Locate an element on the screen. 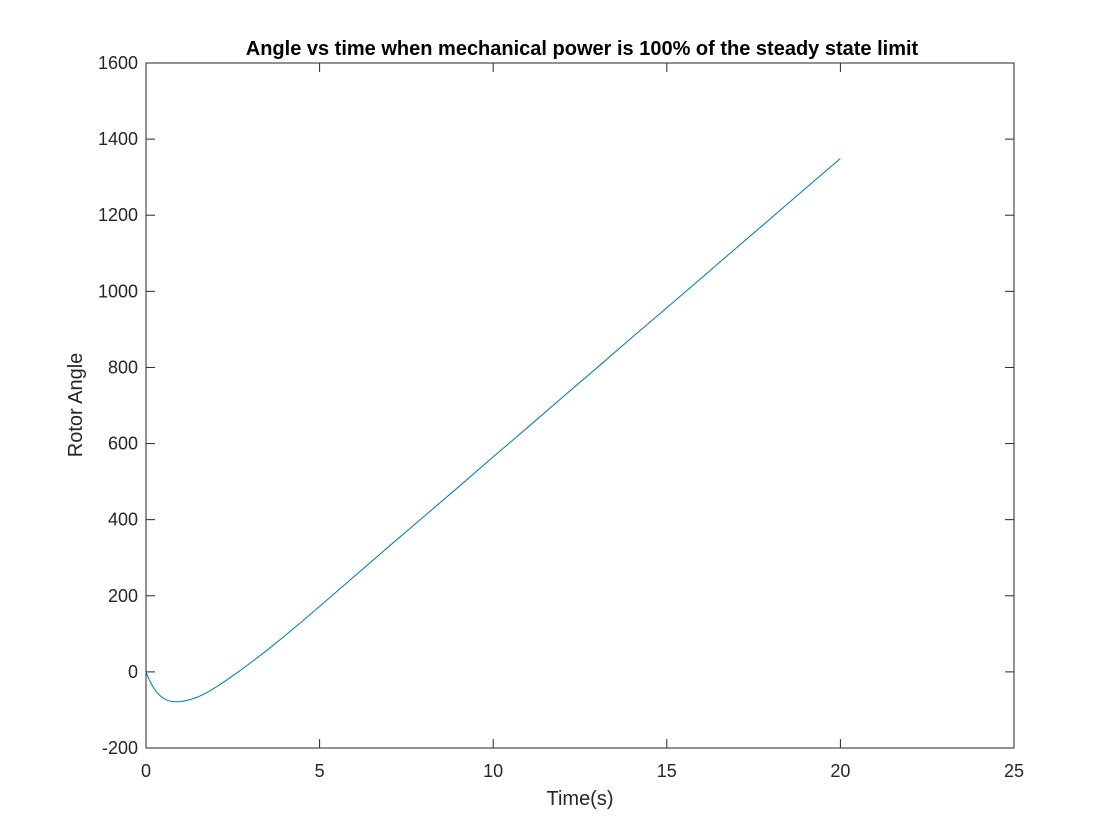  y-axis-label: Rotor Angle is located at coordinates (76, 405).